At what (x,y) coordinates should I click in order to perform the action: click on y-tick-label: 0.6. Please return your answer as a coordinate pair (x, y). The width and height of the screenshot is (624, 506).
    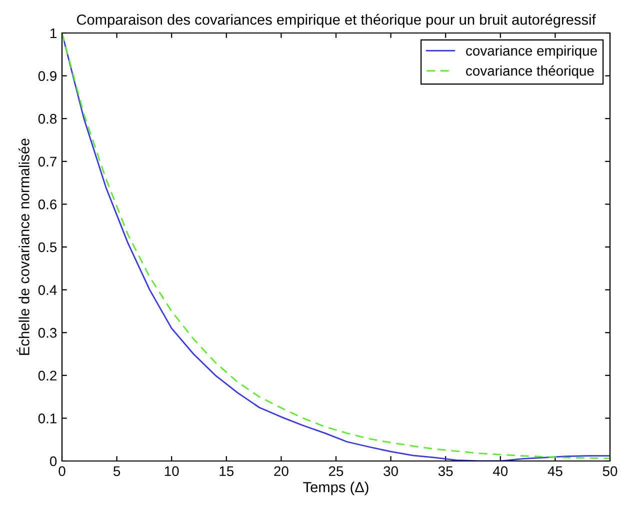
    Looking at the image, I should click on (47, 205).